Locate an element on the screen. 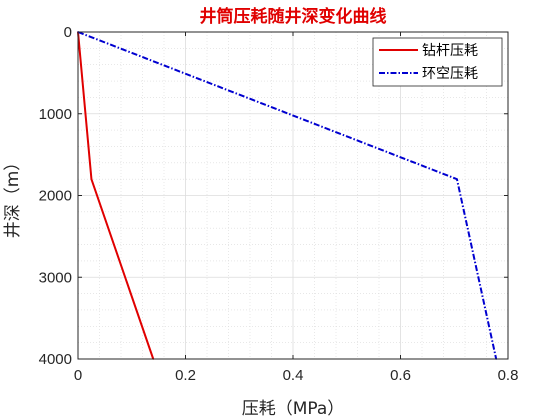 The image size is (560, 420). x-tick-label: 0.4 is located at coordinates (293, 375).